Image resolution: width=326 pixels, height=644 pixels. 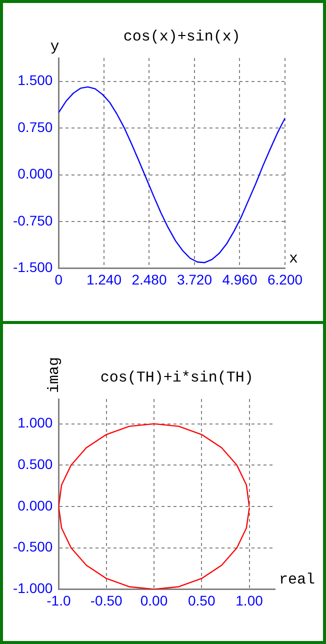 I want to click on x-tick-label: -0.50, so click(x=106, y=600).